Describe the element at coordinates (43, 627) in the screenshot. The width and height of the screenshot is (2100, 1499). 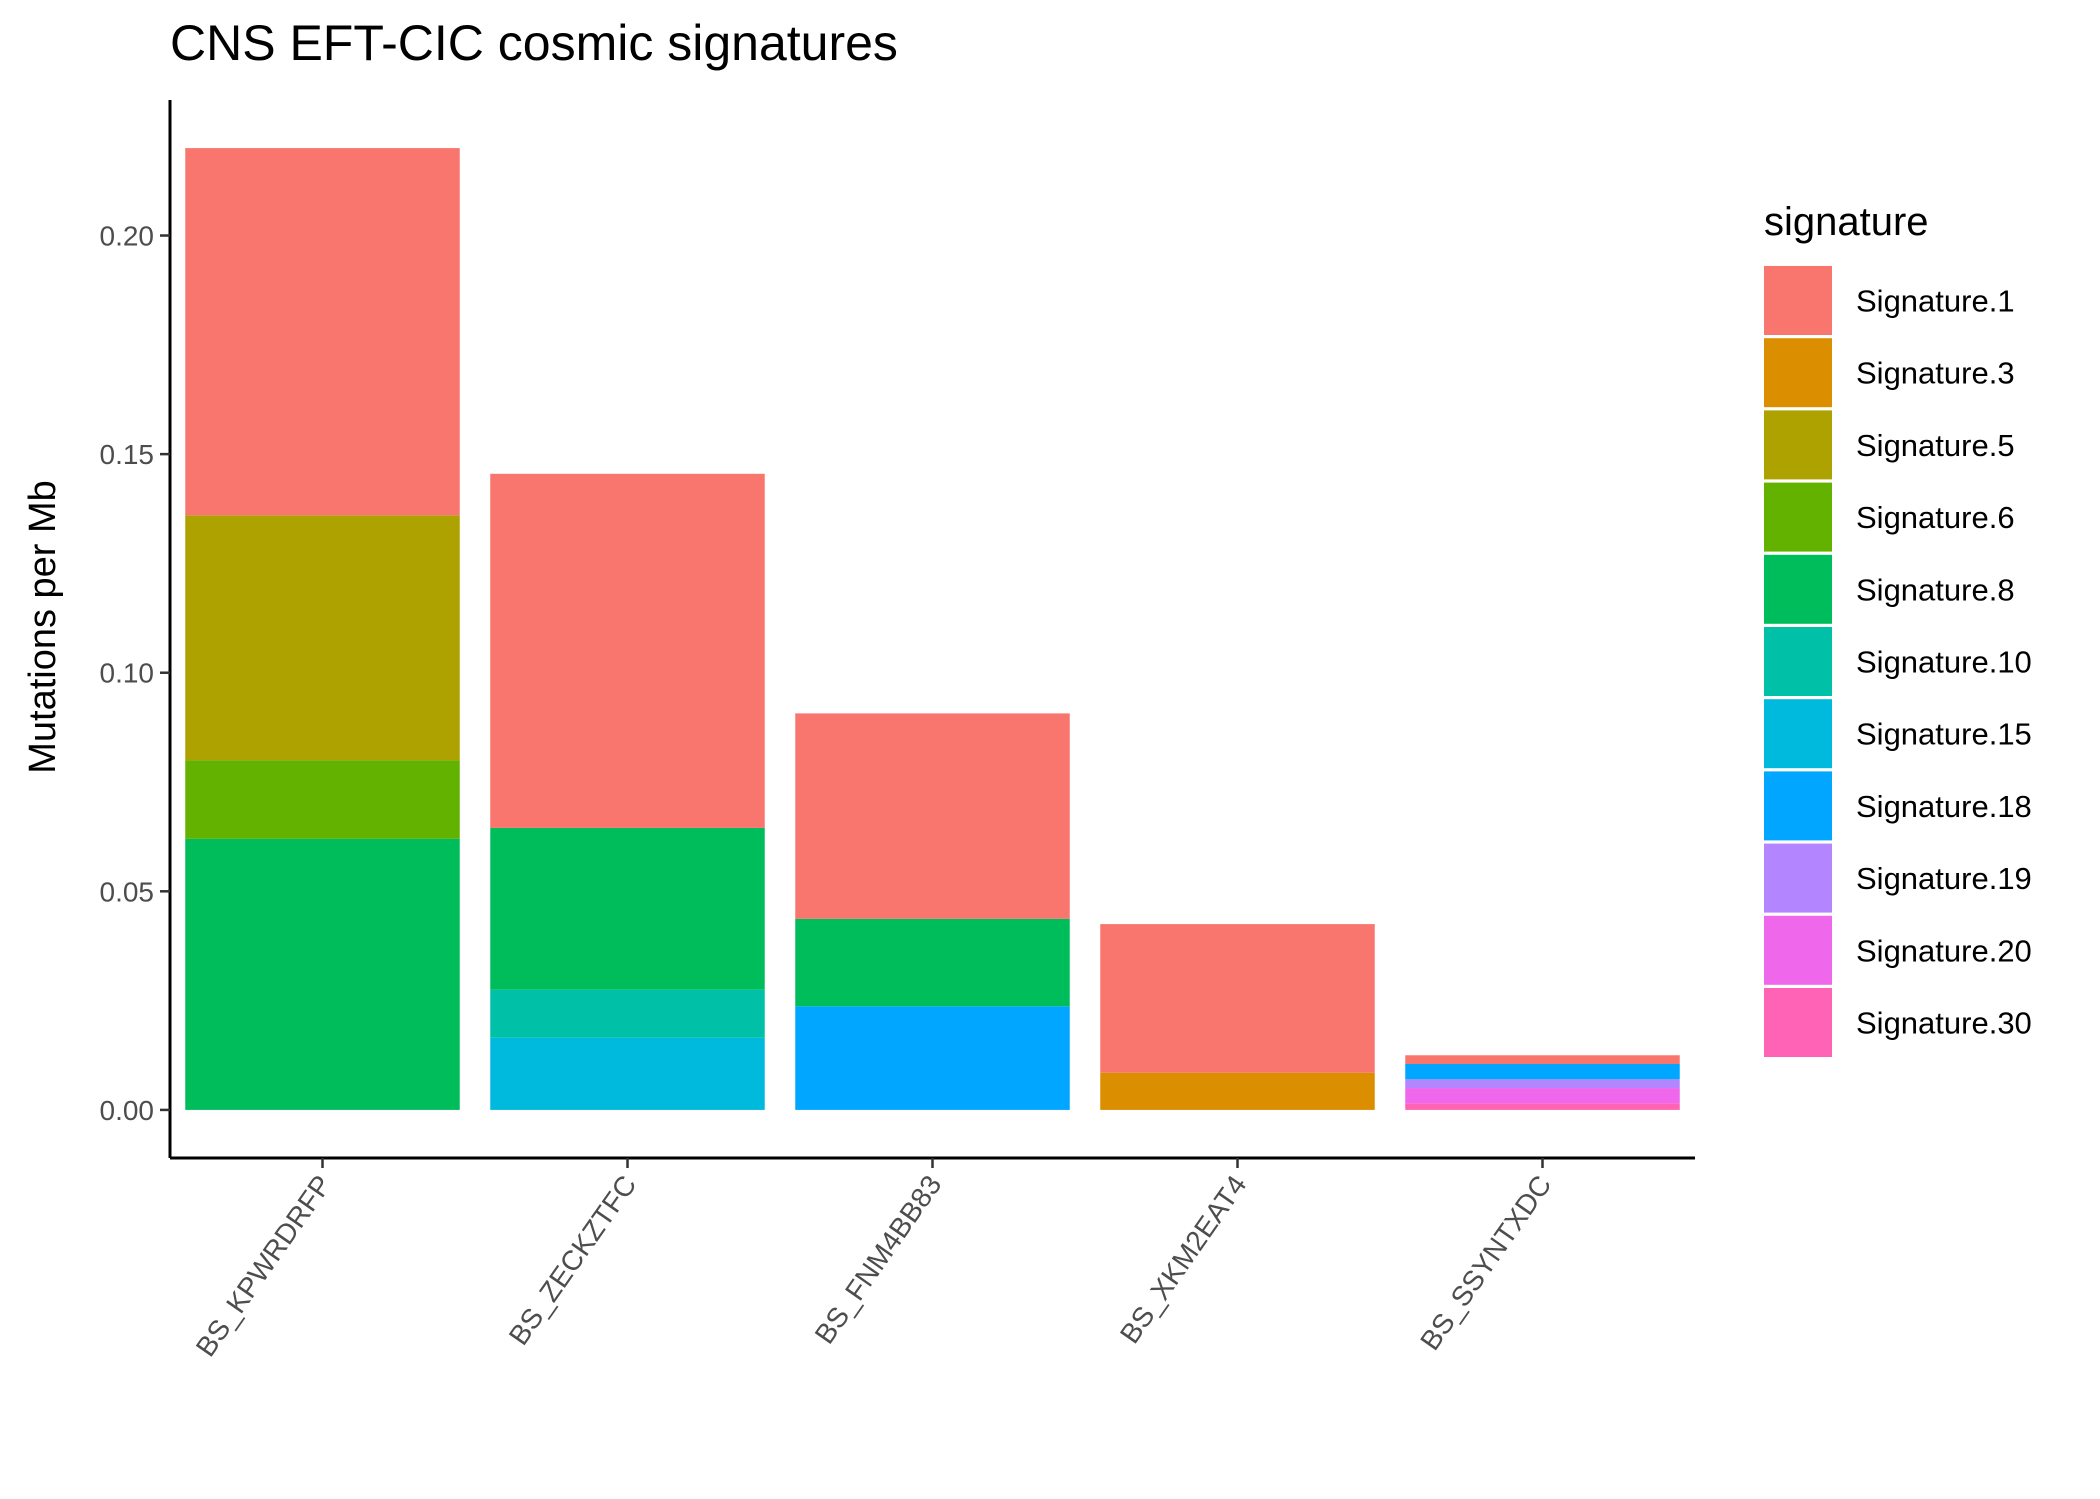
I see `y-axis-title: Mutations per Mb` at that location.